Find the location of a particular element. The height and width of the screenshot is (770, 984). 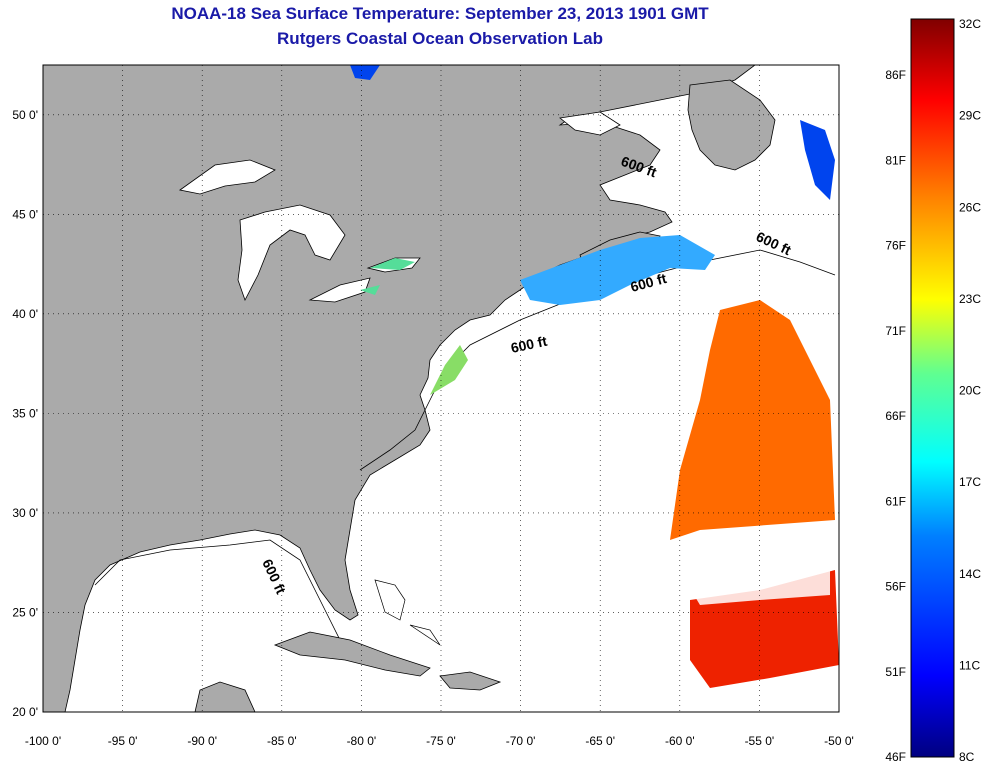

fahrenheit-tick-label: 86F is located at coordinates (895, 75).